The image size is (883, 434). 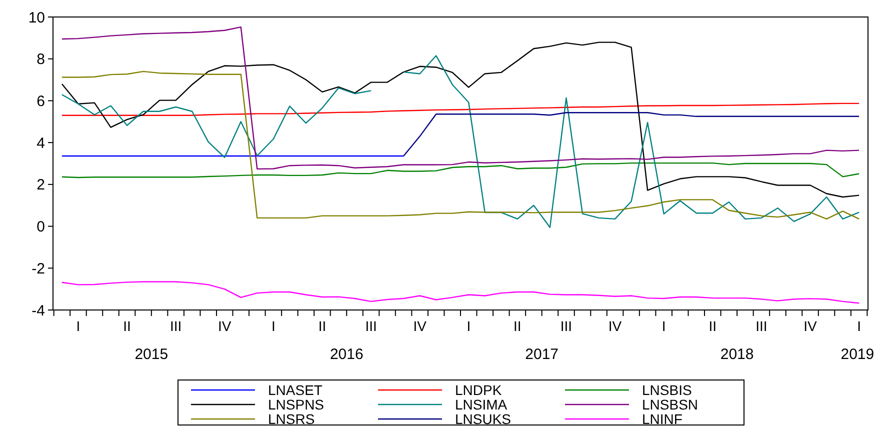 What do you see at coordinates (40, 227) in the screenshot?
I see `y-tick-label: 0` at bounding box center [40, 227].